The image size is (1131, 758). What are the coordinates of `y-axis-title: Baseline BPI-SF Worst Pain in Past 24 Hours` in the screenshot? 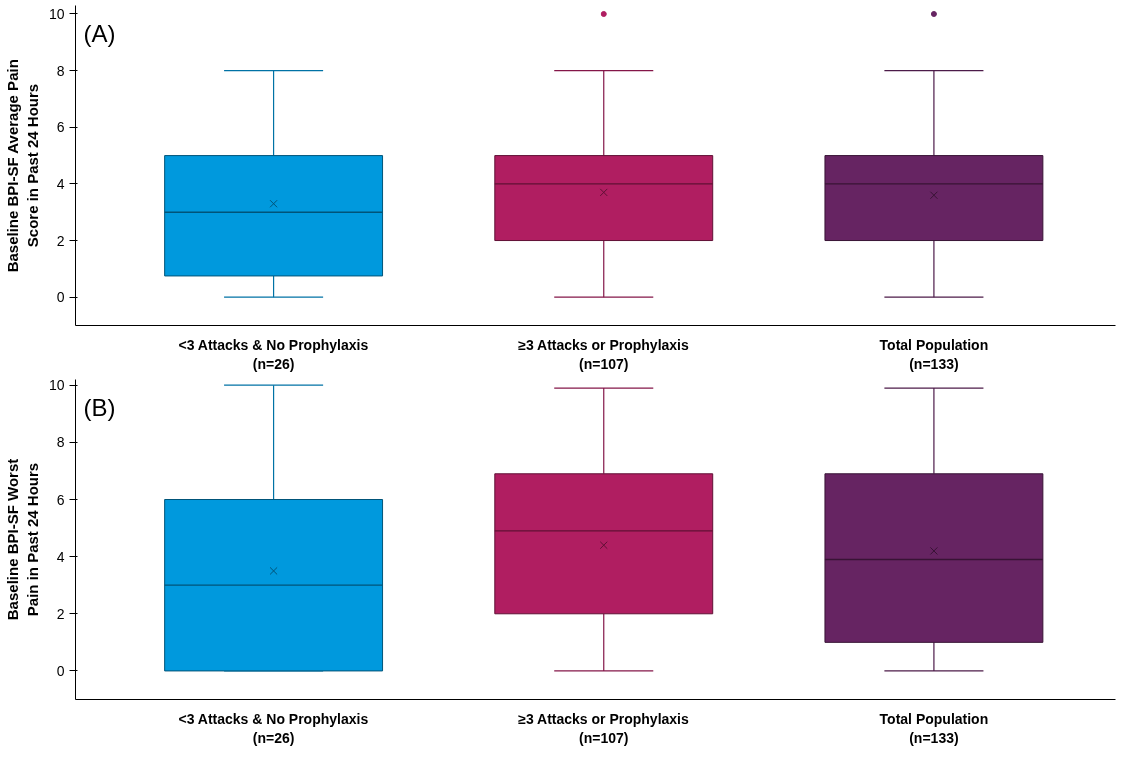 It's located at (22, 539).